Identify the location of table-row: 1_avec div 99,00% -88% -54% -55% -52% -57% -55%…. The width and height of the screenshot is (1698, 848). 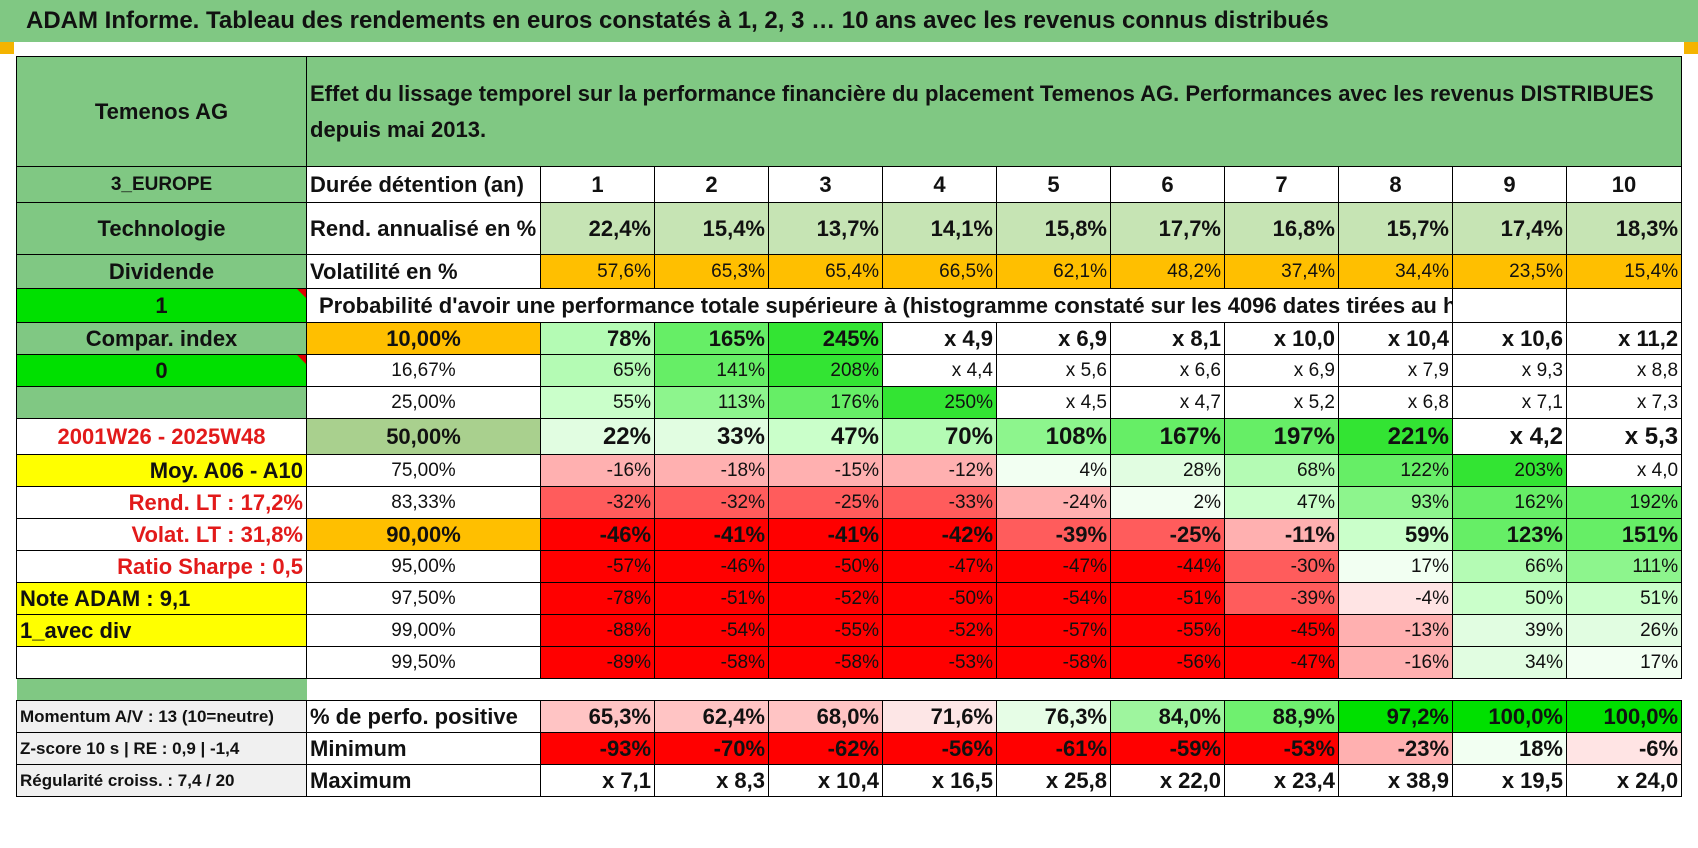
(849, 630).